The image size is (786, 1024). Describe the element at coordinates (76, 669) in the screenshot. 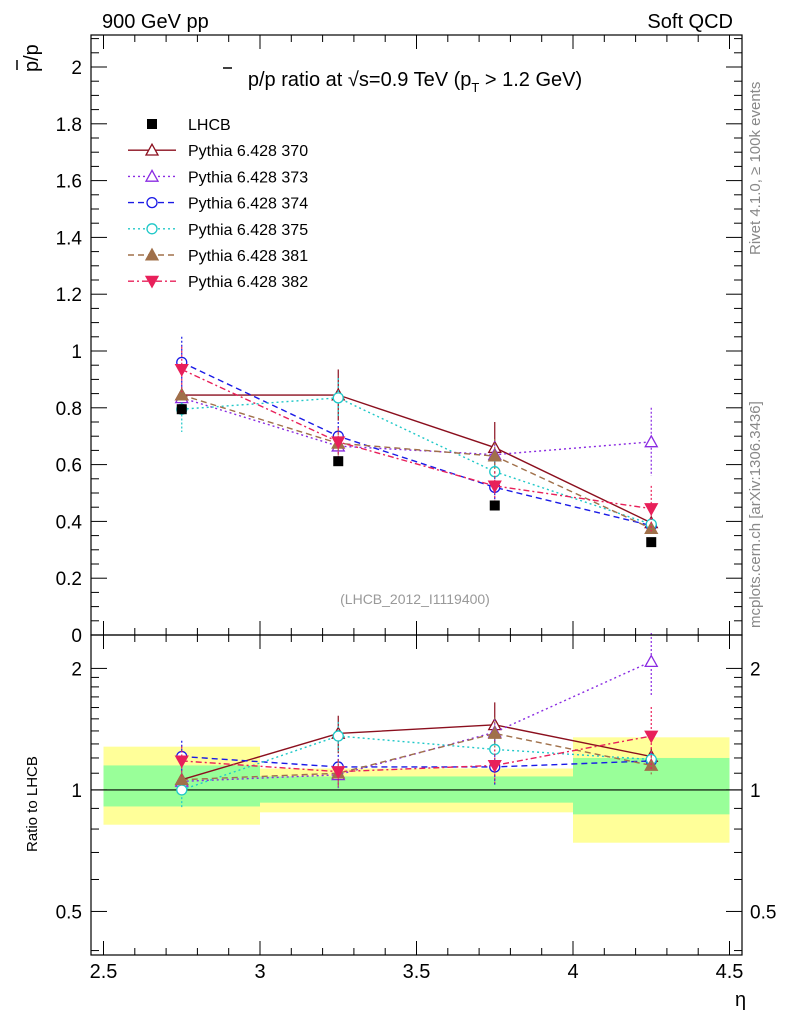

I see `y-tick-label-ratio-2: 2` at that location.